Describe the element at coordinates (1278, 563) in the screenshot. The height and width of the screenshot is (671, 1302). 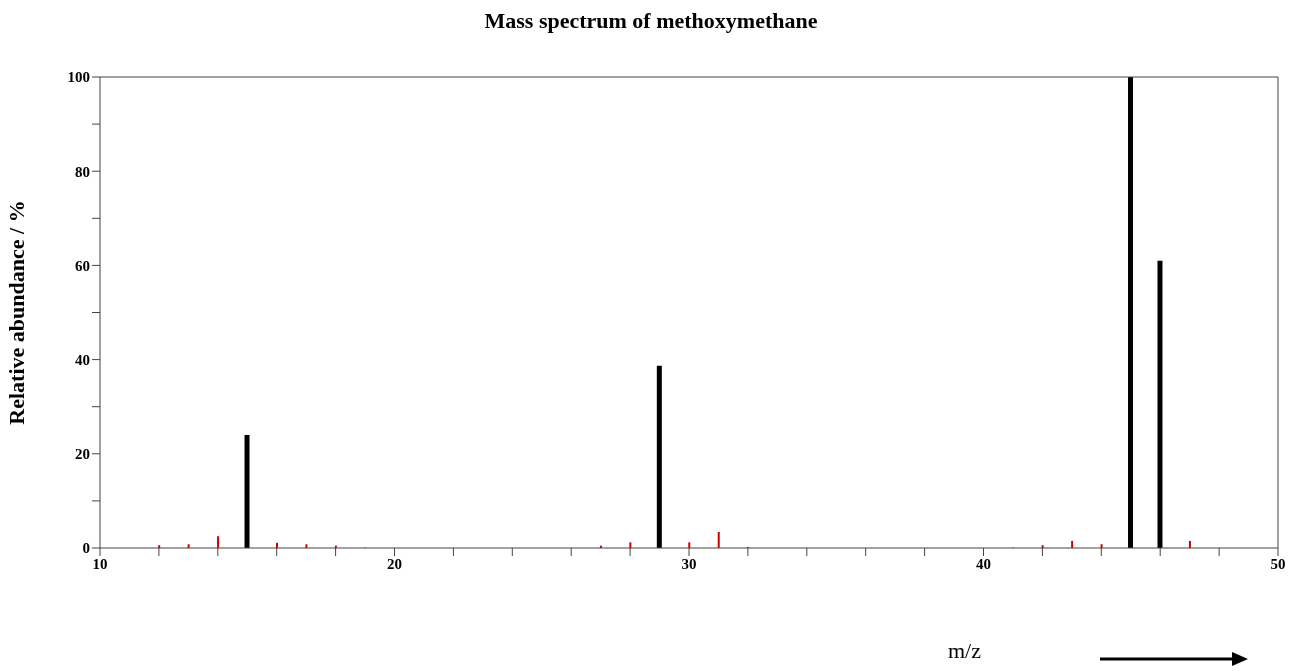
I see `x-tick-label: 50` at that location.